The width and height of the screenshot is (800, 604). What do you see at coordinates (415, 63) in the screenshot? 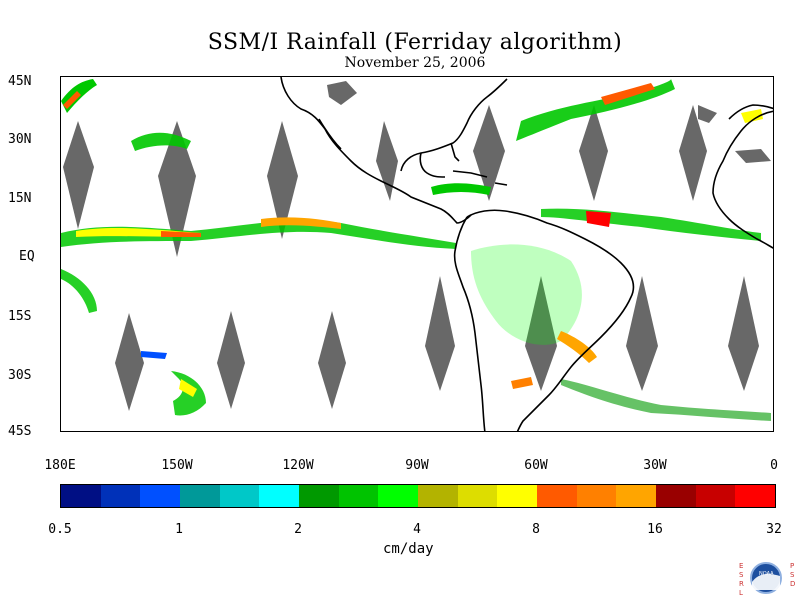
I see `chart-date: November 25, 2006` at bounding box center [415, 63].